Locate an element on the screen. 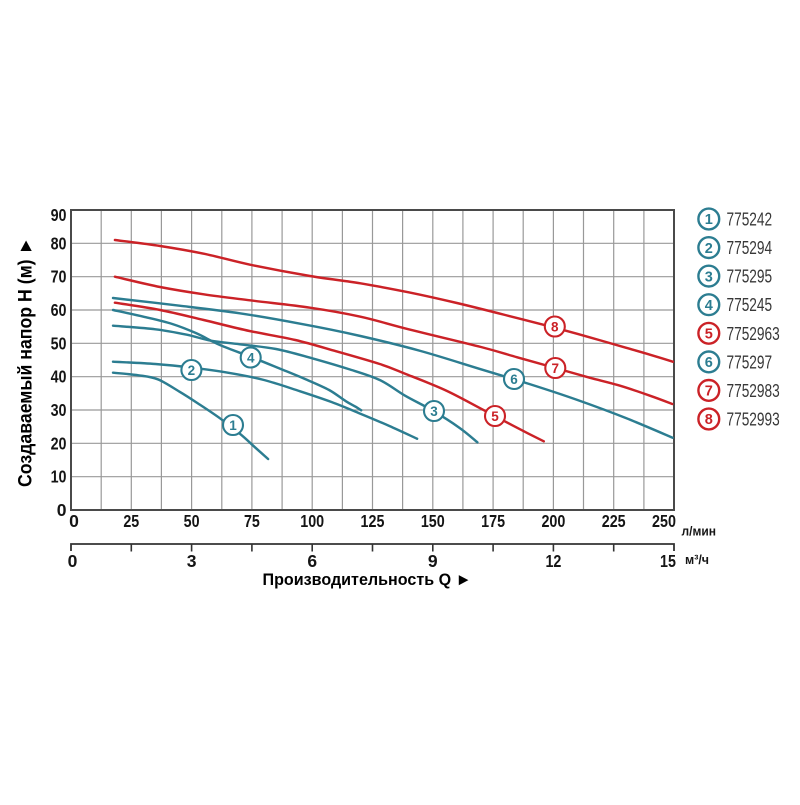 Image resolution: width=800 pixels, height=805 pixels. svg-text: 10 is located at coordinates (59, 477).